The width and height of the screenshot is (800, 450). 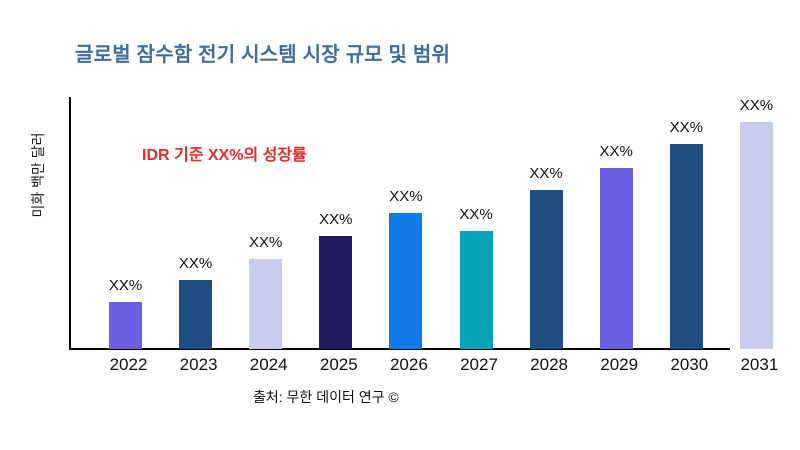 I want to click on bar-value-label-2031: XX%, so click(x=756, y=105).